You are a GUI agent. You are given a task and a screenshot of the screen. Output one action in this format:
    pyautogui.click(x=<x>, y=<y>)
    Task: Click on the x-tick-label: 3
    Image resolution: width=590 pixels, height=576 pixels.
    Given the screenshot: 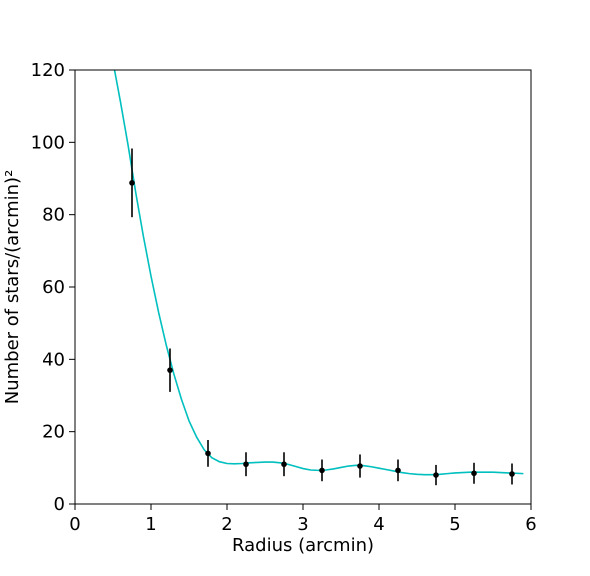 What is the action you would take?
    pyautogui.click(x=302, y=524)
    